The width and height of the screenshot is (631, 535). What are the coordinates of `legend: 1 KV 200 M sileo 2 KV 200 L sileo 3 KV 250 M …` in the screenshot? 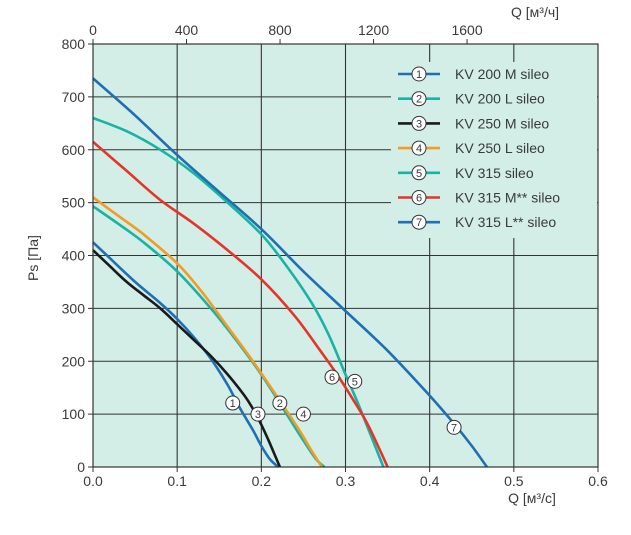 It's located at (494, 150).